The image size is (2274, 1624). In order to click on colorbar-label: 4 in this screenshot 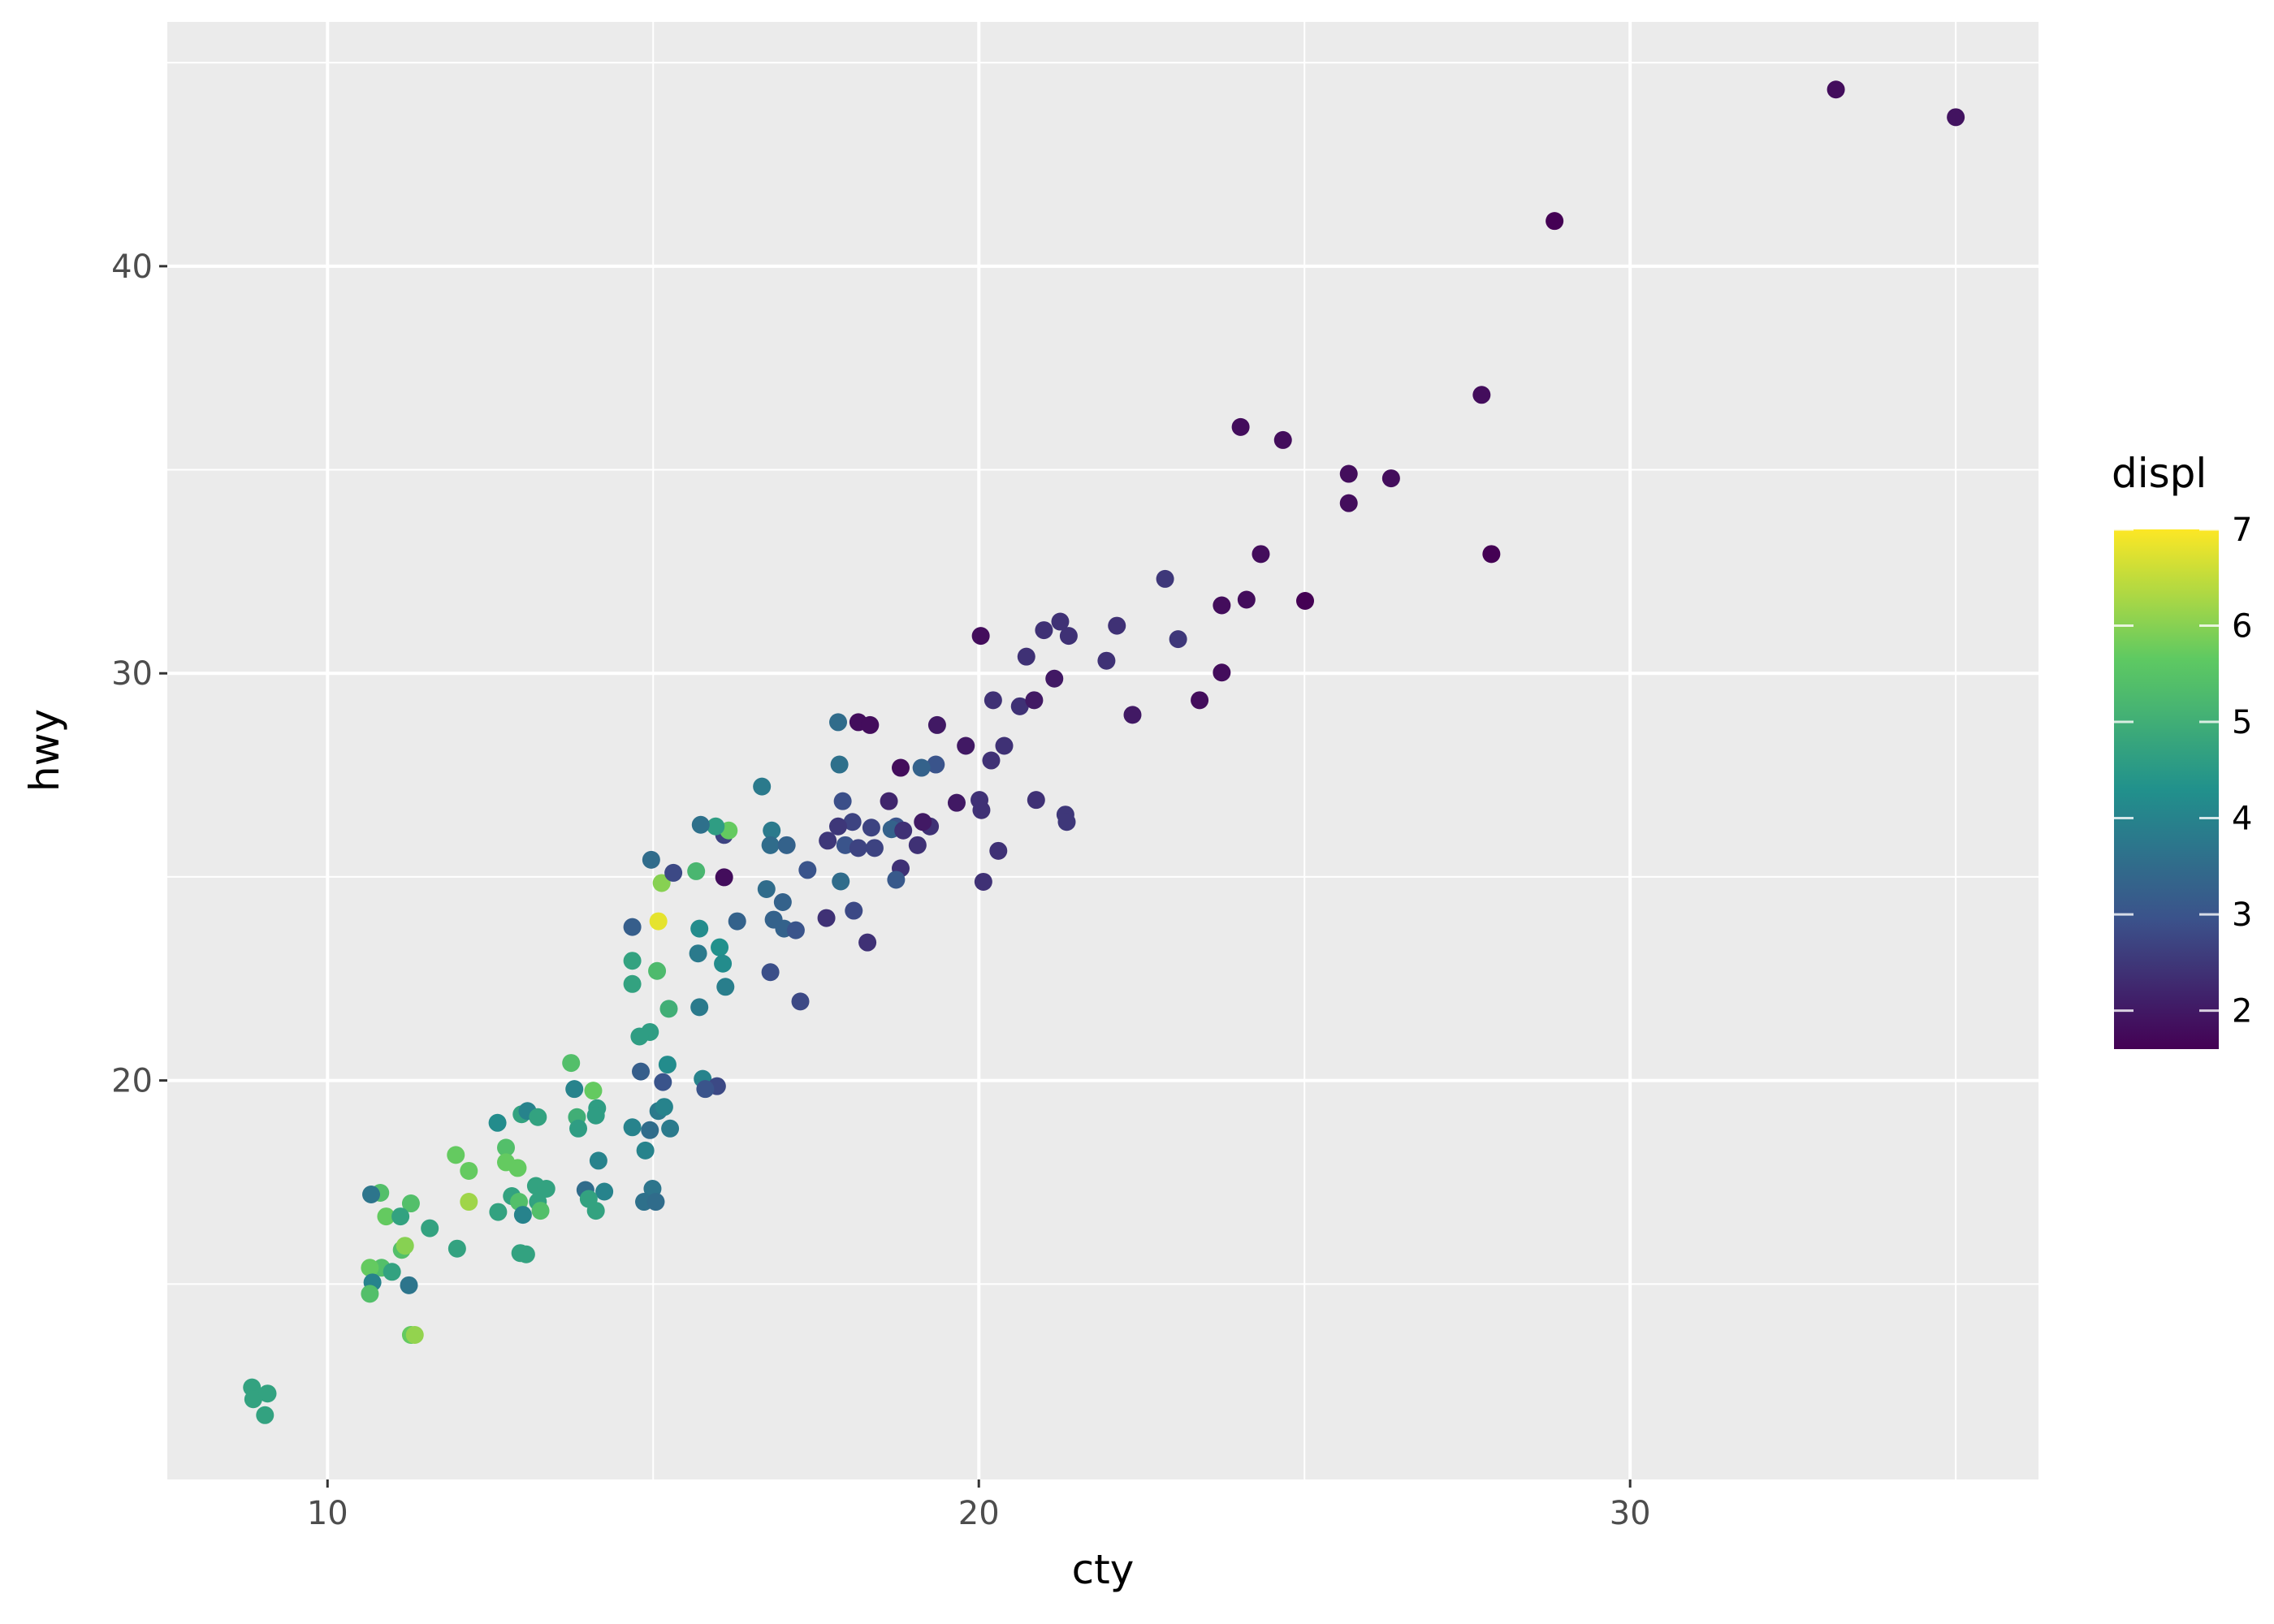, I will do `click(2242, 820)`.